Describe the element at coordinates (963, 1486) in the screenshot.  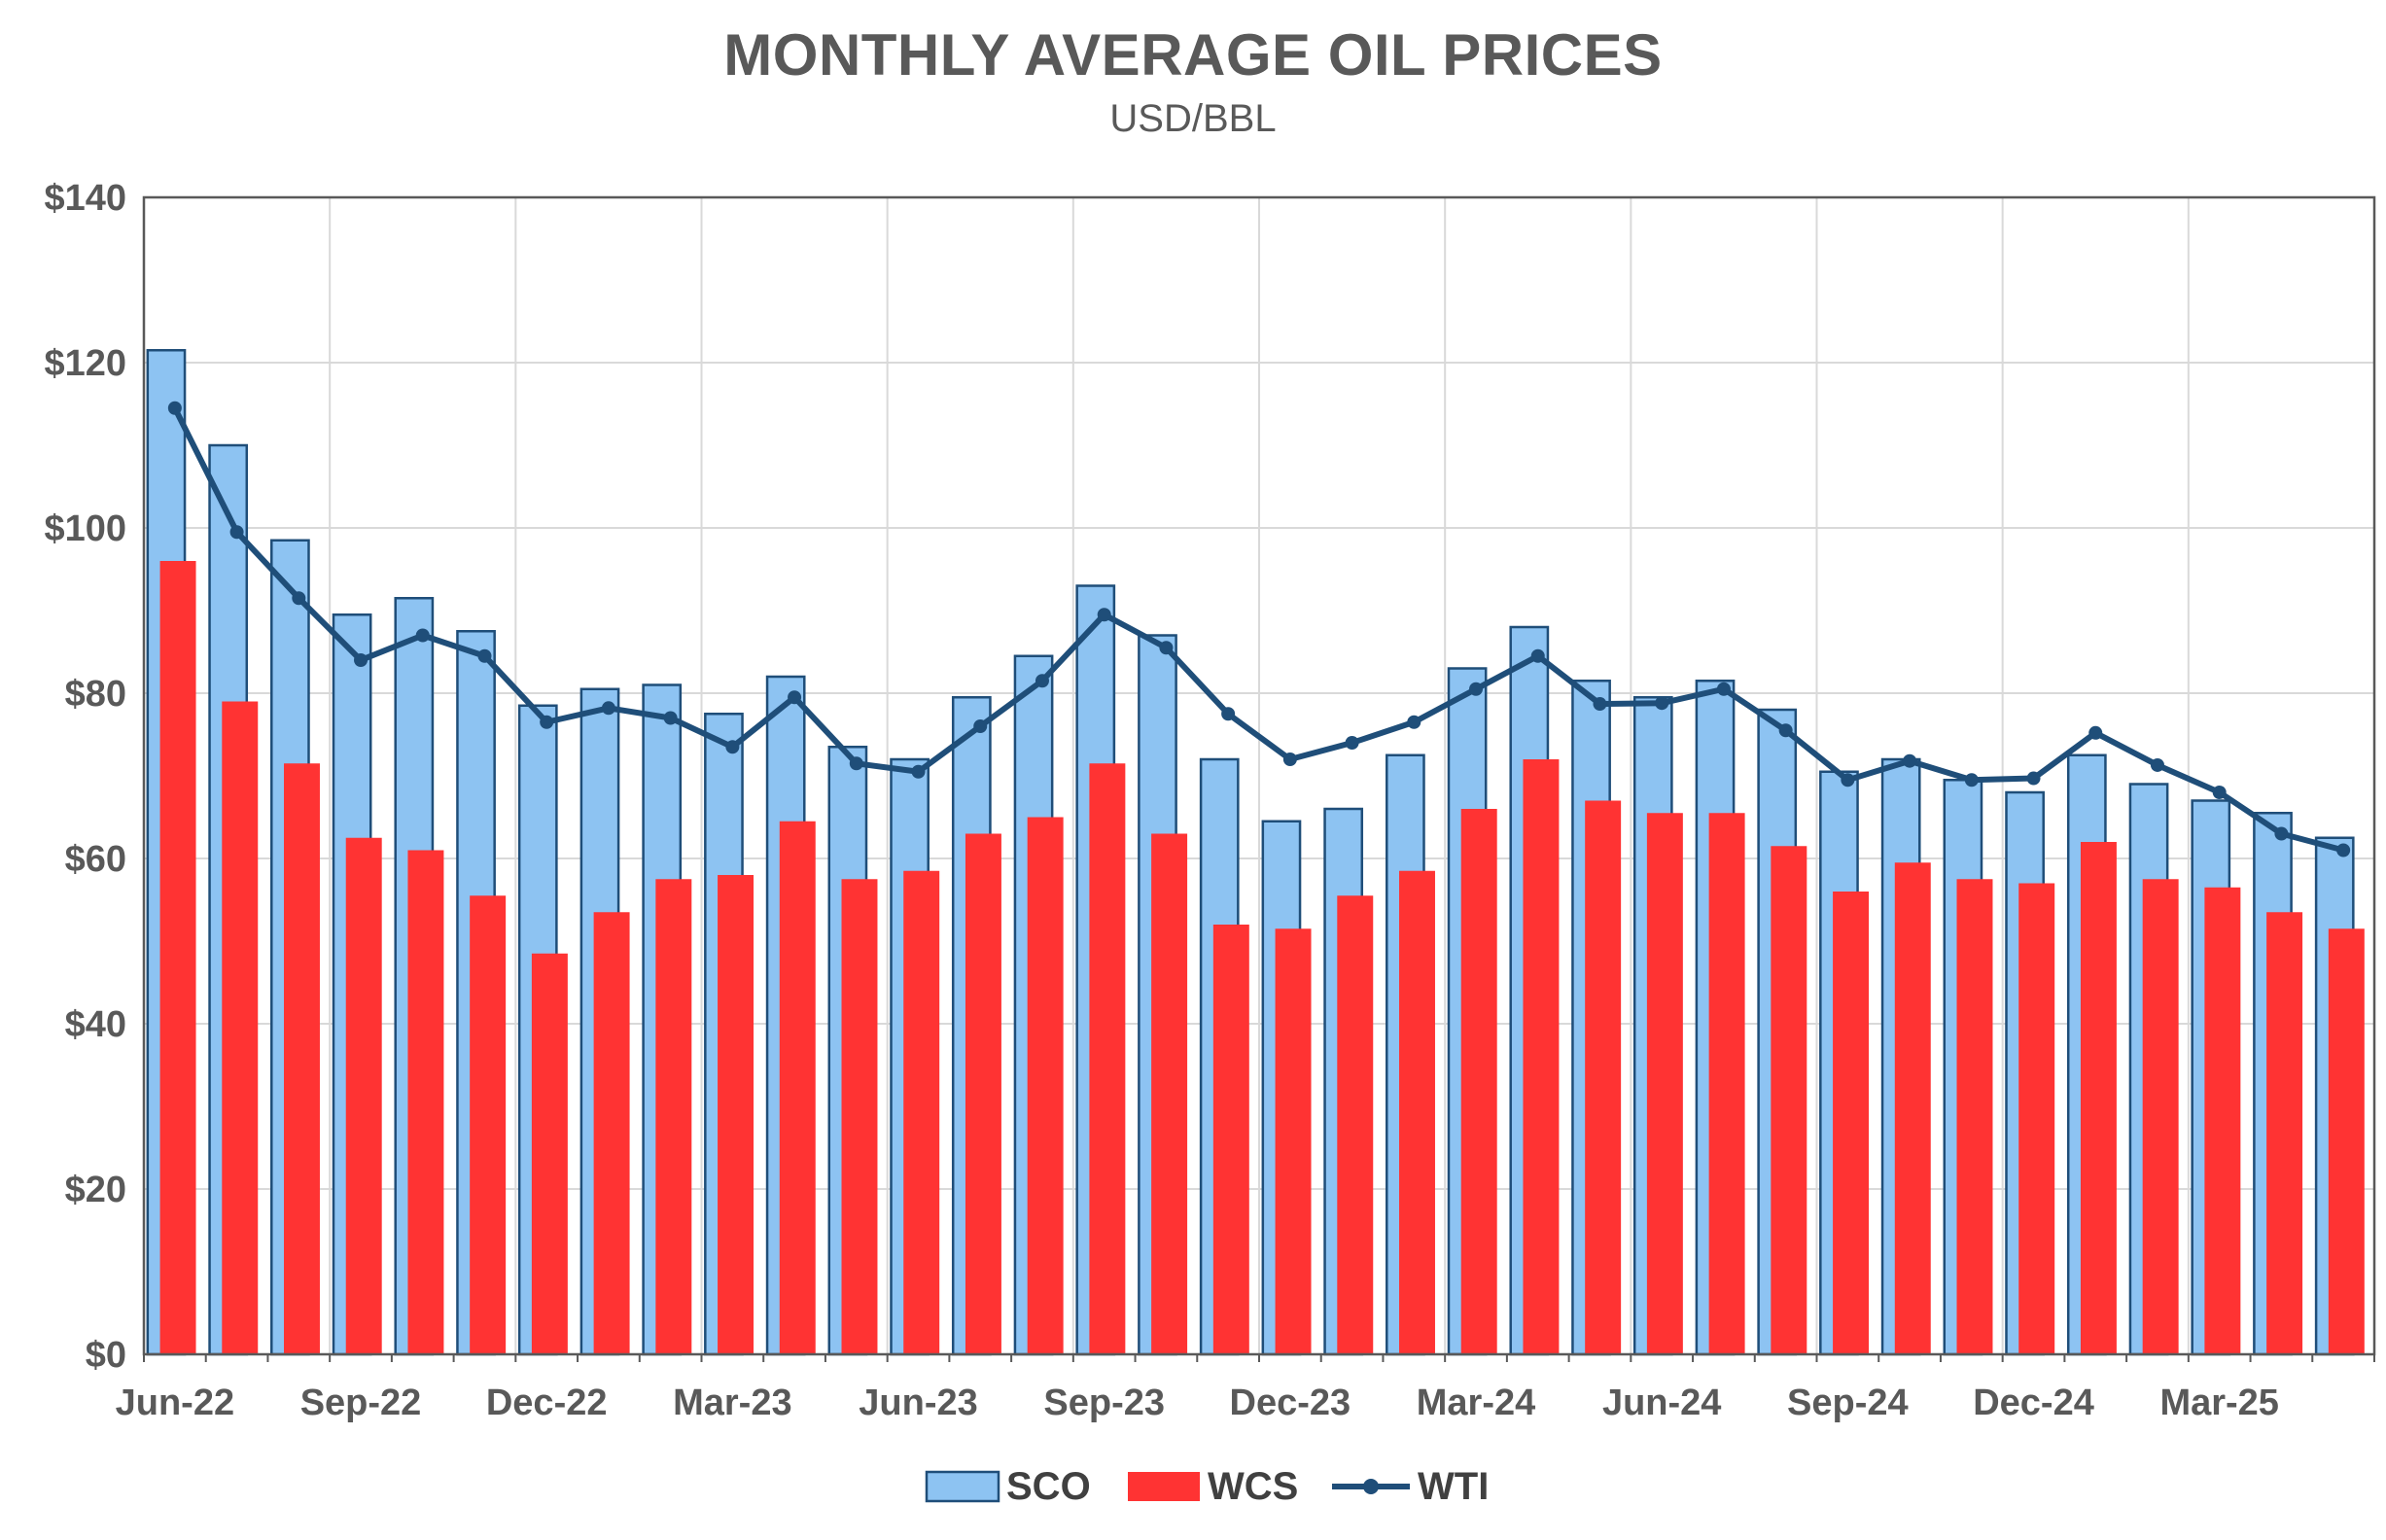
I see `legend-sco-swatch` at that location.